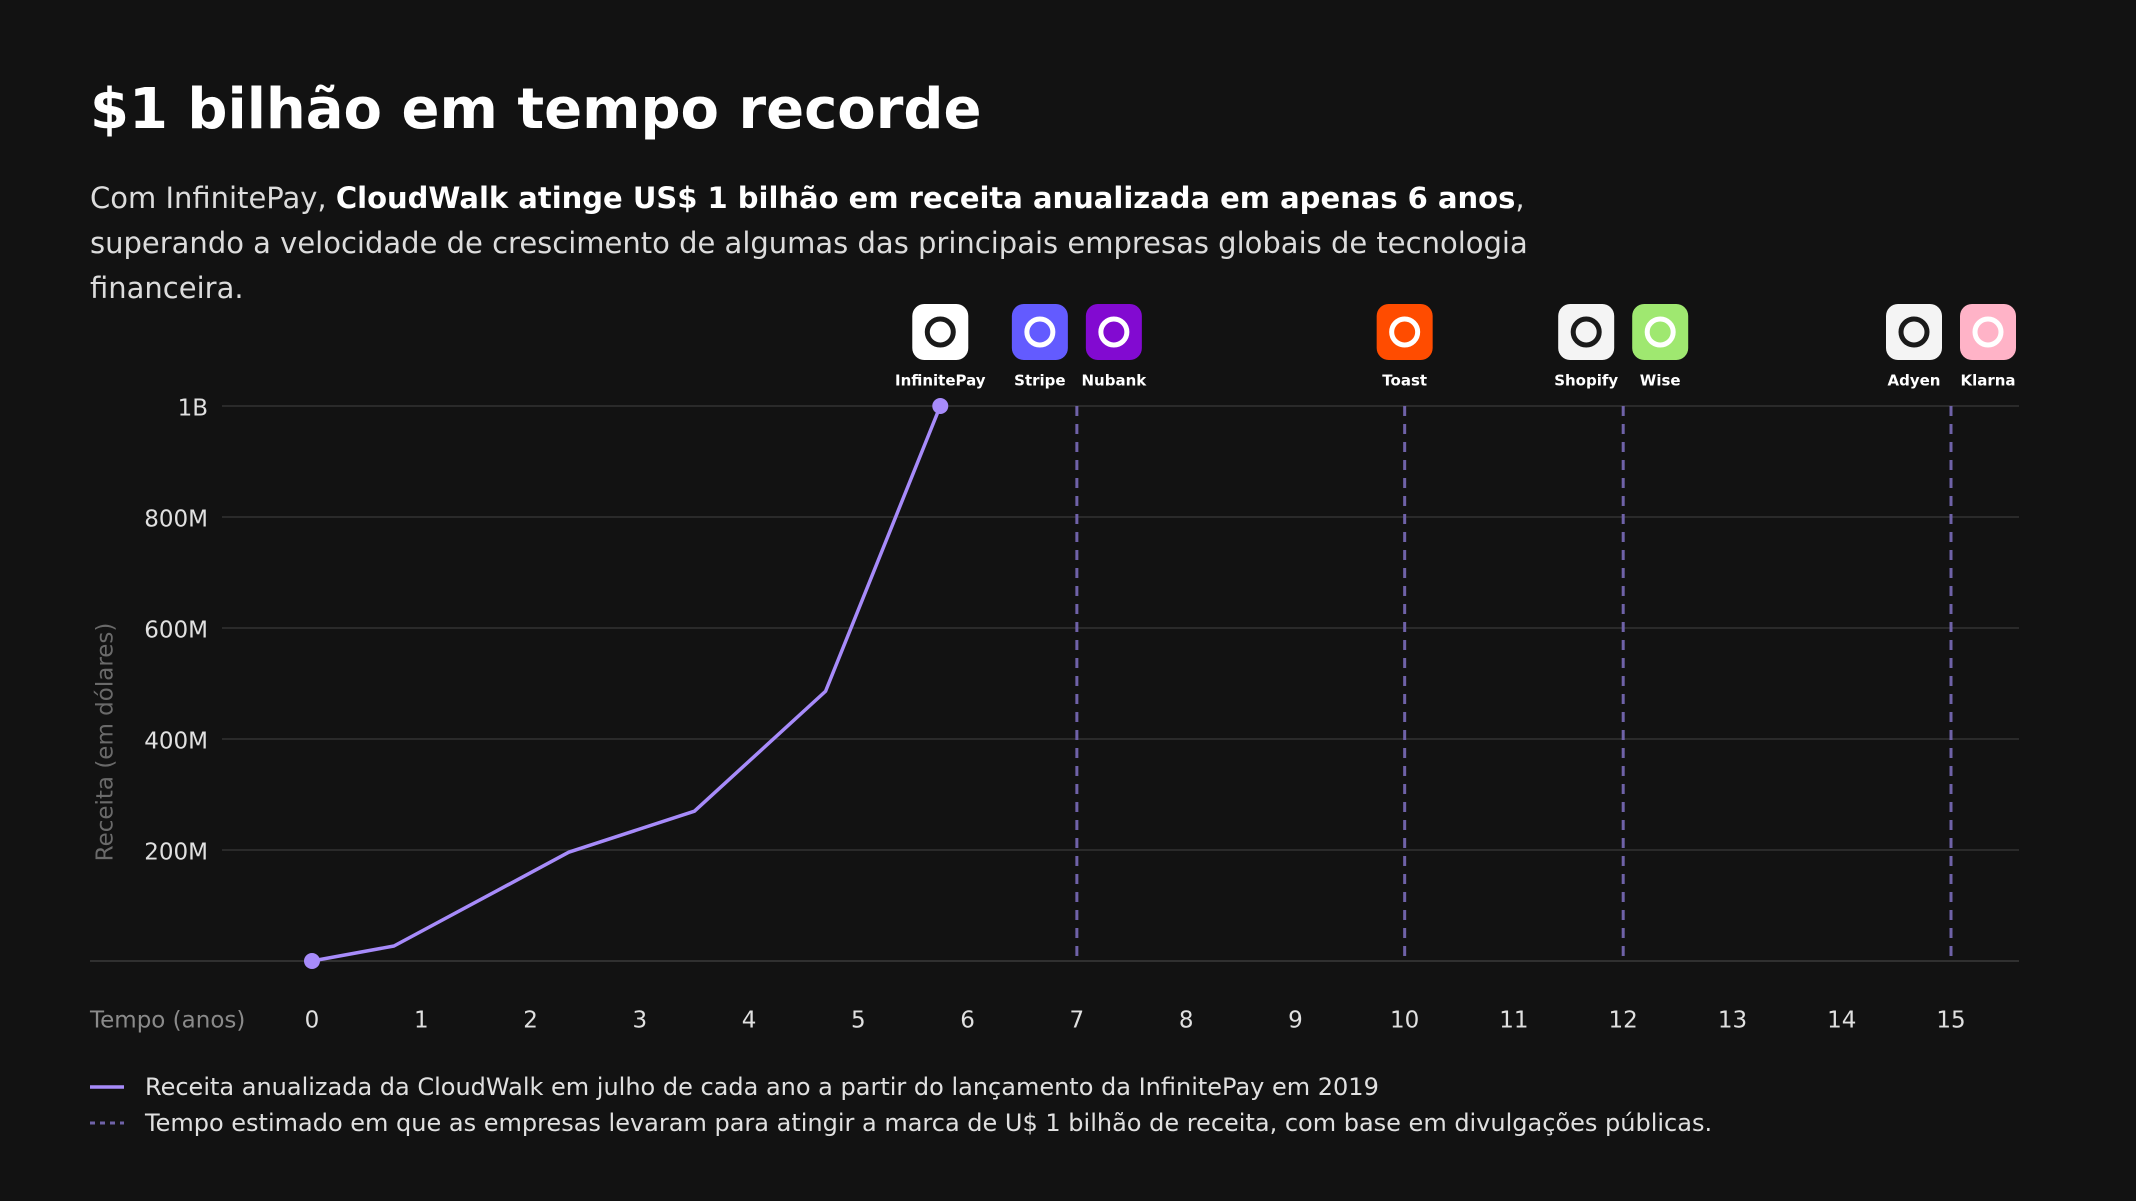  What do you see at coordinates (1295, 1021) in the screenshot?
I see `x-tick-label: 9` at bounding box center [1295, 1021].